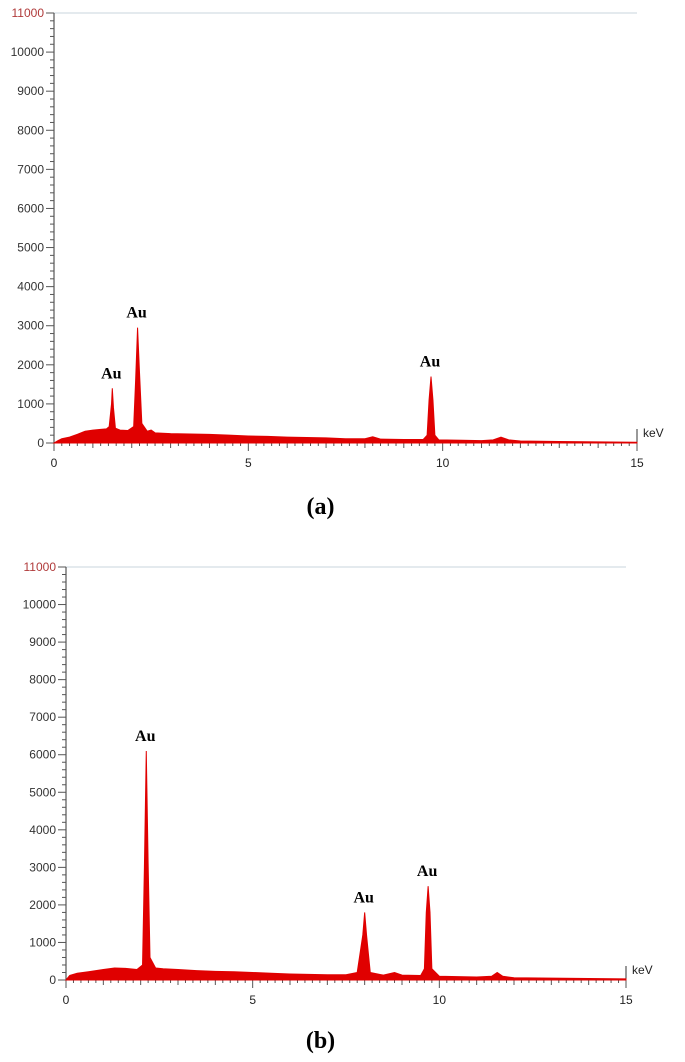 The image size is (685, 1062). I want to click on panel-label-a: (a), so click(320, 507).